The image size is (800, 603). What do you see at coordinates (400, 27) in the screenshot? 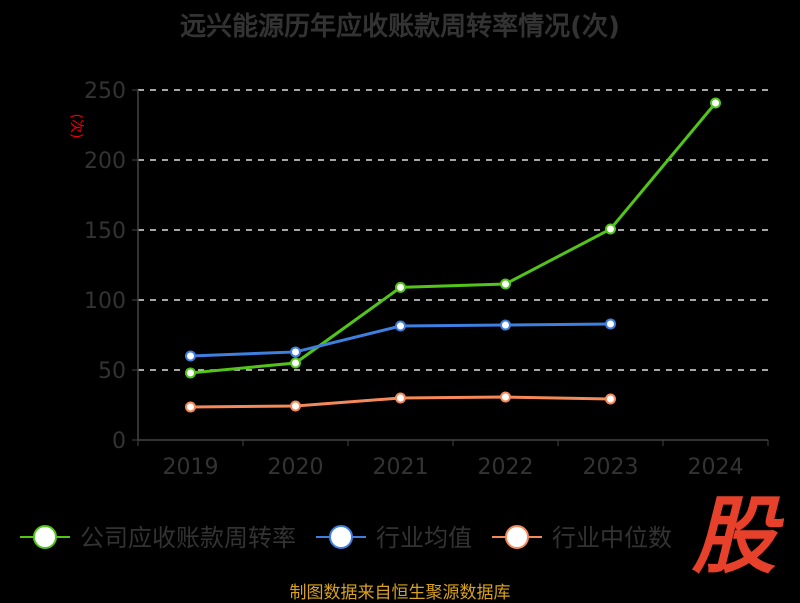
I see `chart-title: 远兴能源历年应收账款周转率情况(次)` at bounding box center [400, 27].